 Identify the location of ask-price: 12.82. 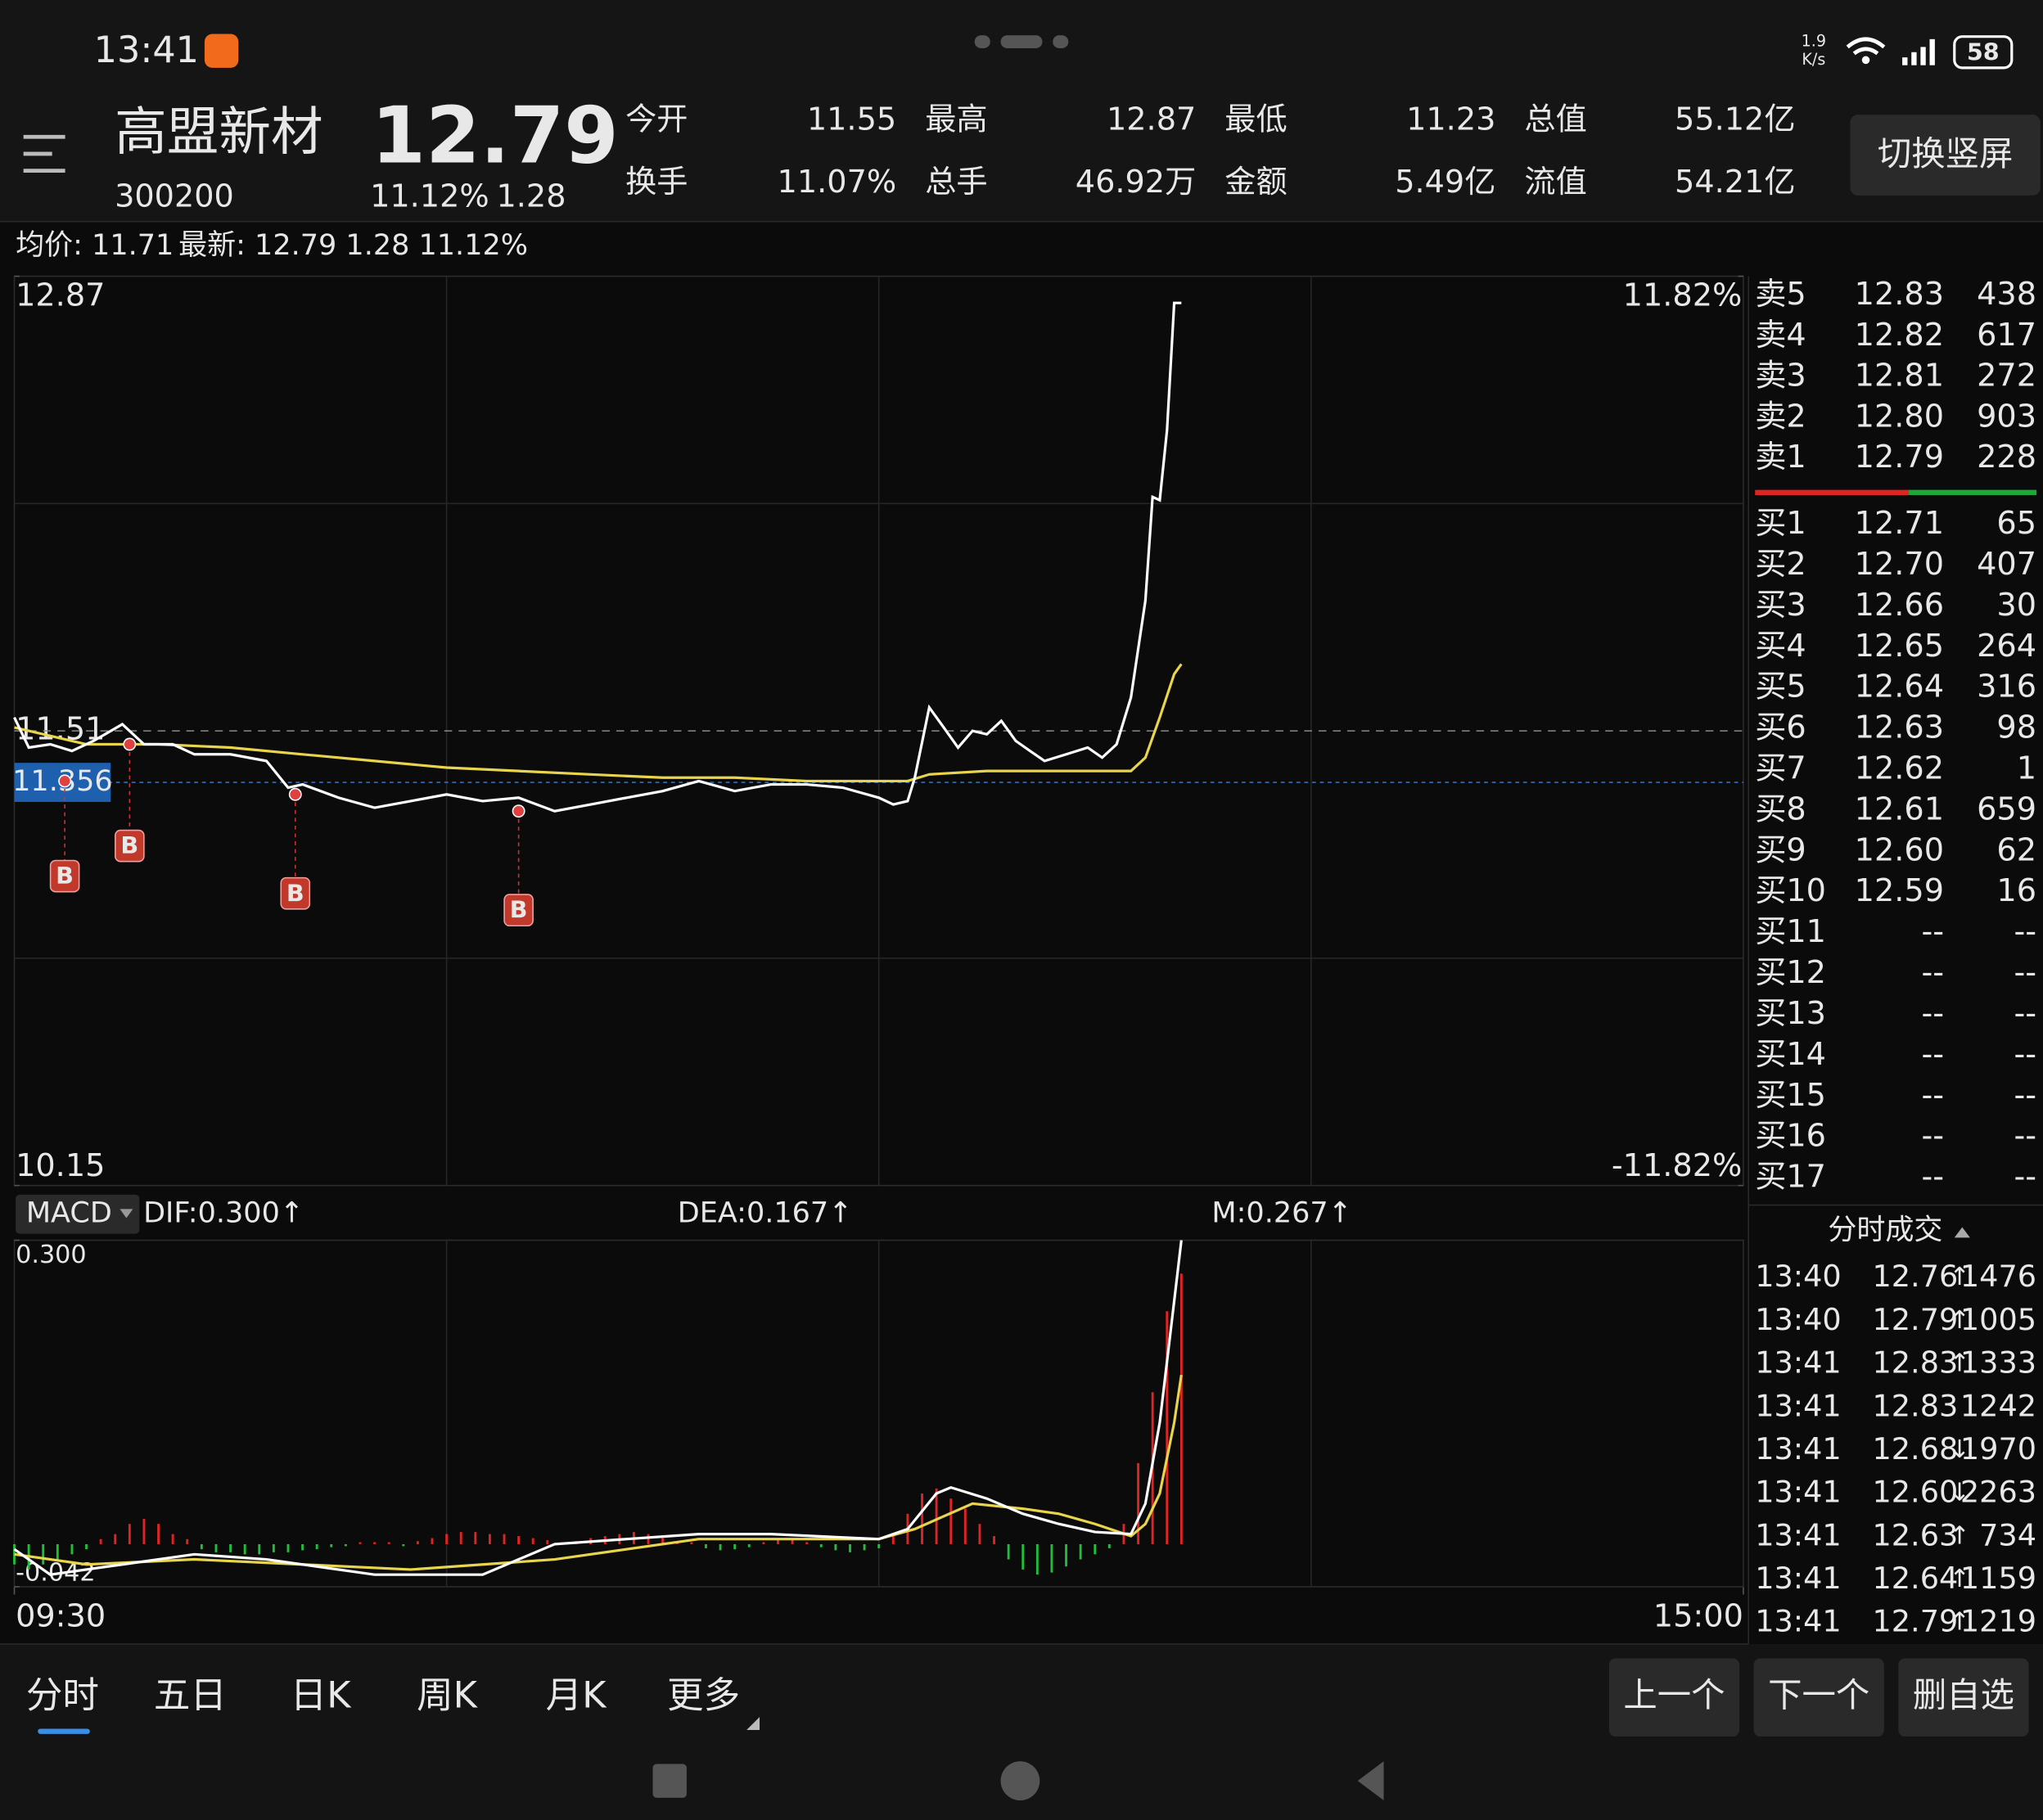
(1899, 336).